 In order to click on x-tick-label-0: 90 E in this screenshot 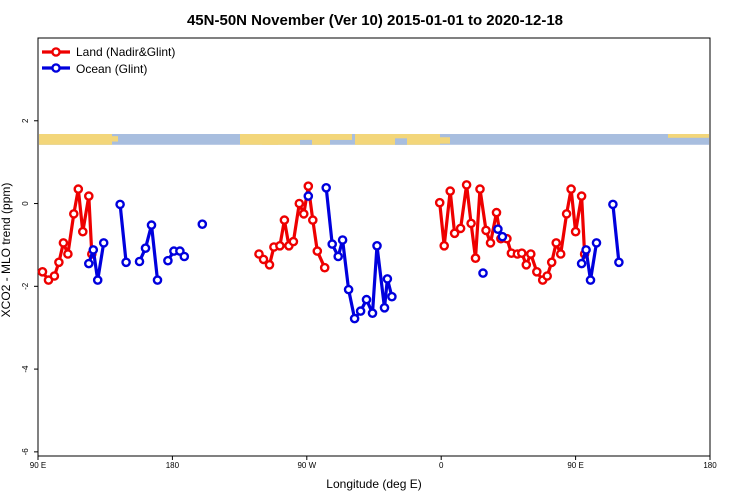, I will do `click(38, 465)`.